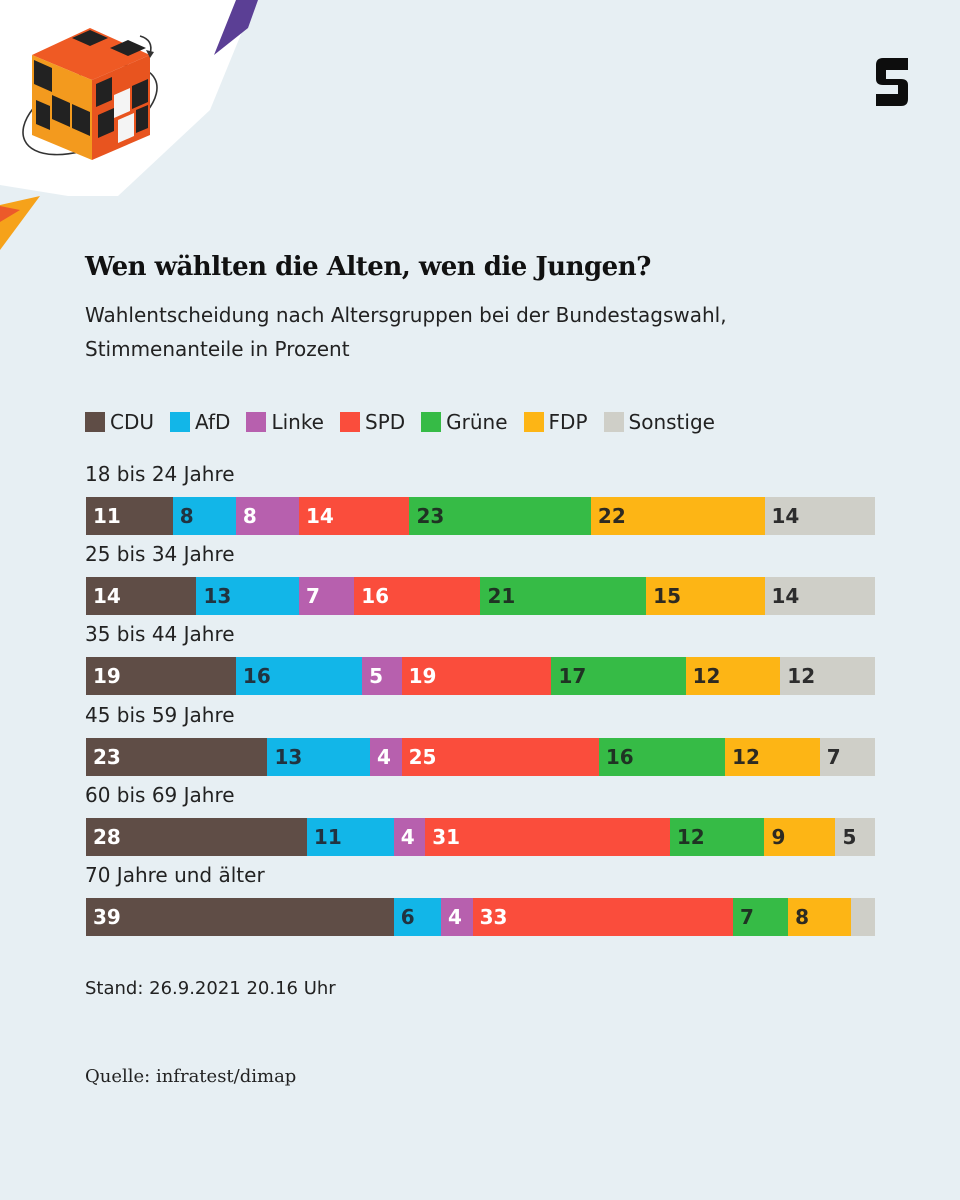  I want to click on brand-logo-s: S, so click(892, 82).